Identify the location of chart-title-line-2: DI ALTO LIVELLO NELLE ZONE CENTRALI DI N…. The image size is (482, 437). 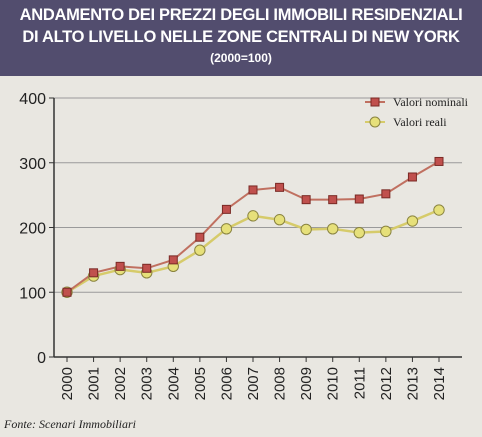
(241, 37).